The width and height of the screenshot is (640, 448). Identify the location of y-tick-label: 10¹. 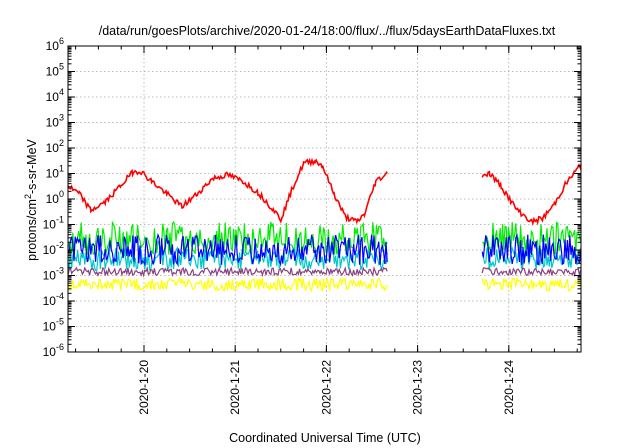
(55, 172).